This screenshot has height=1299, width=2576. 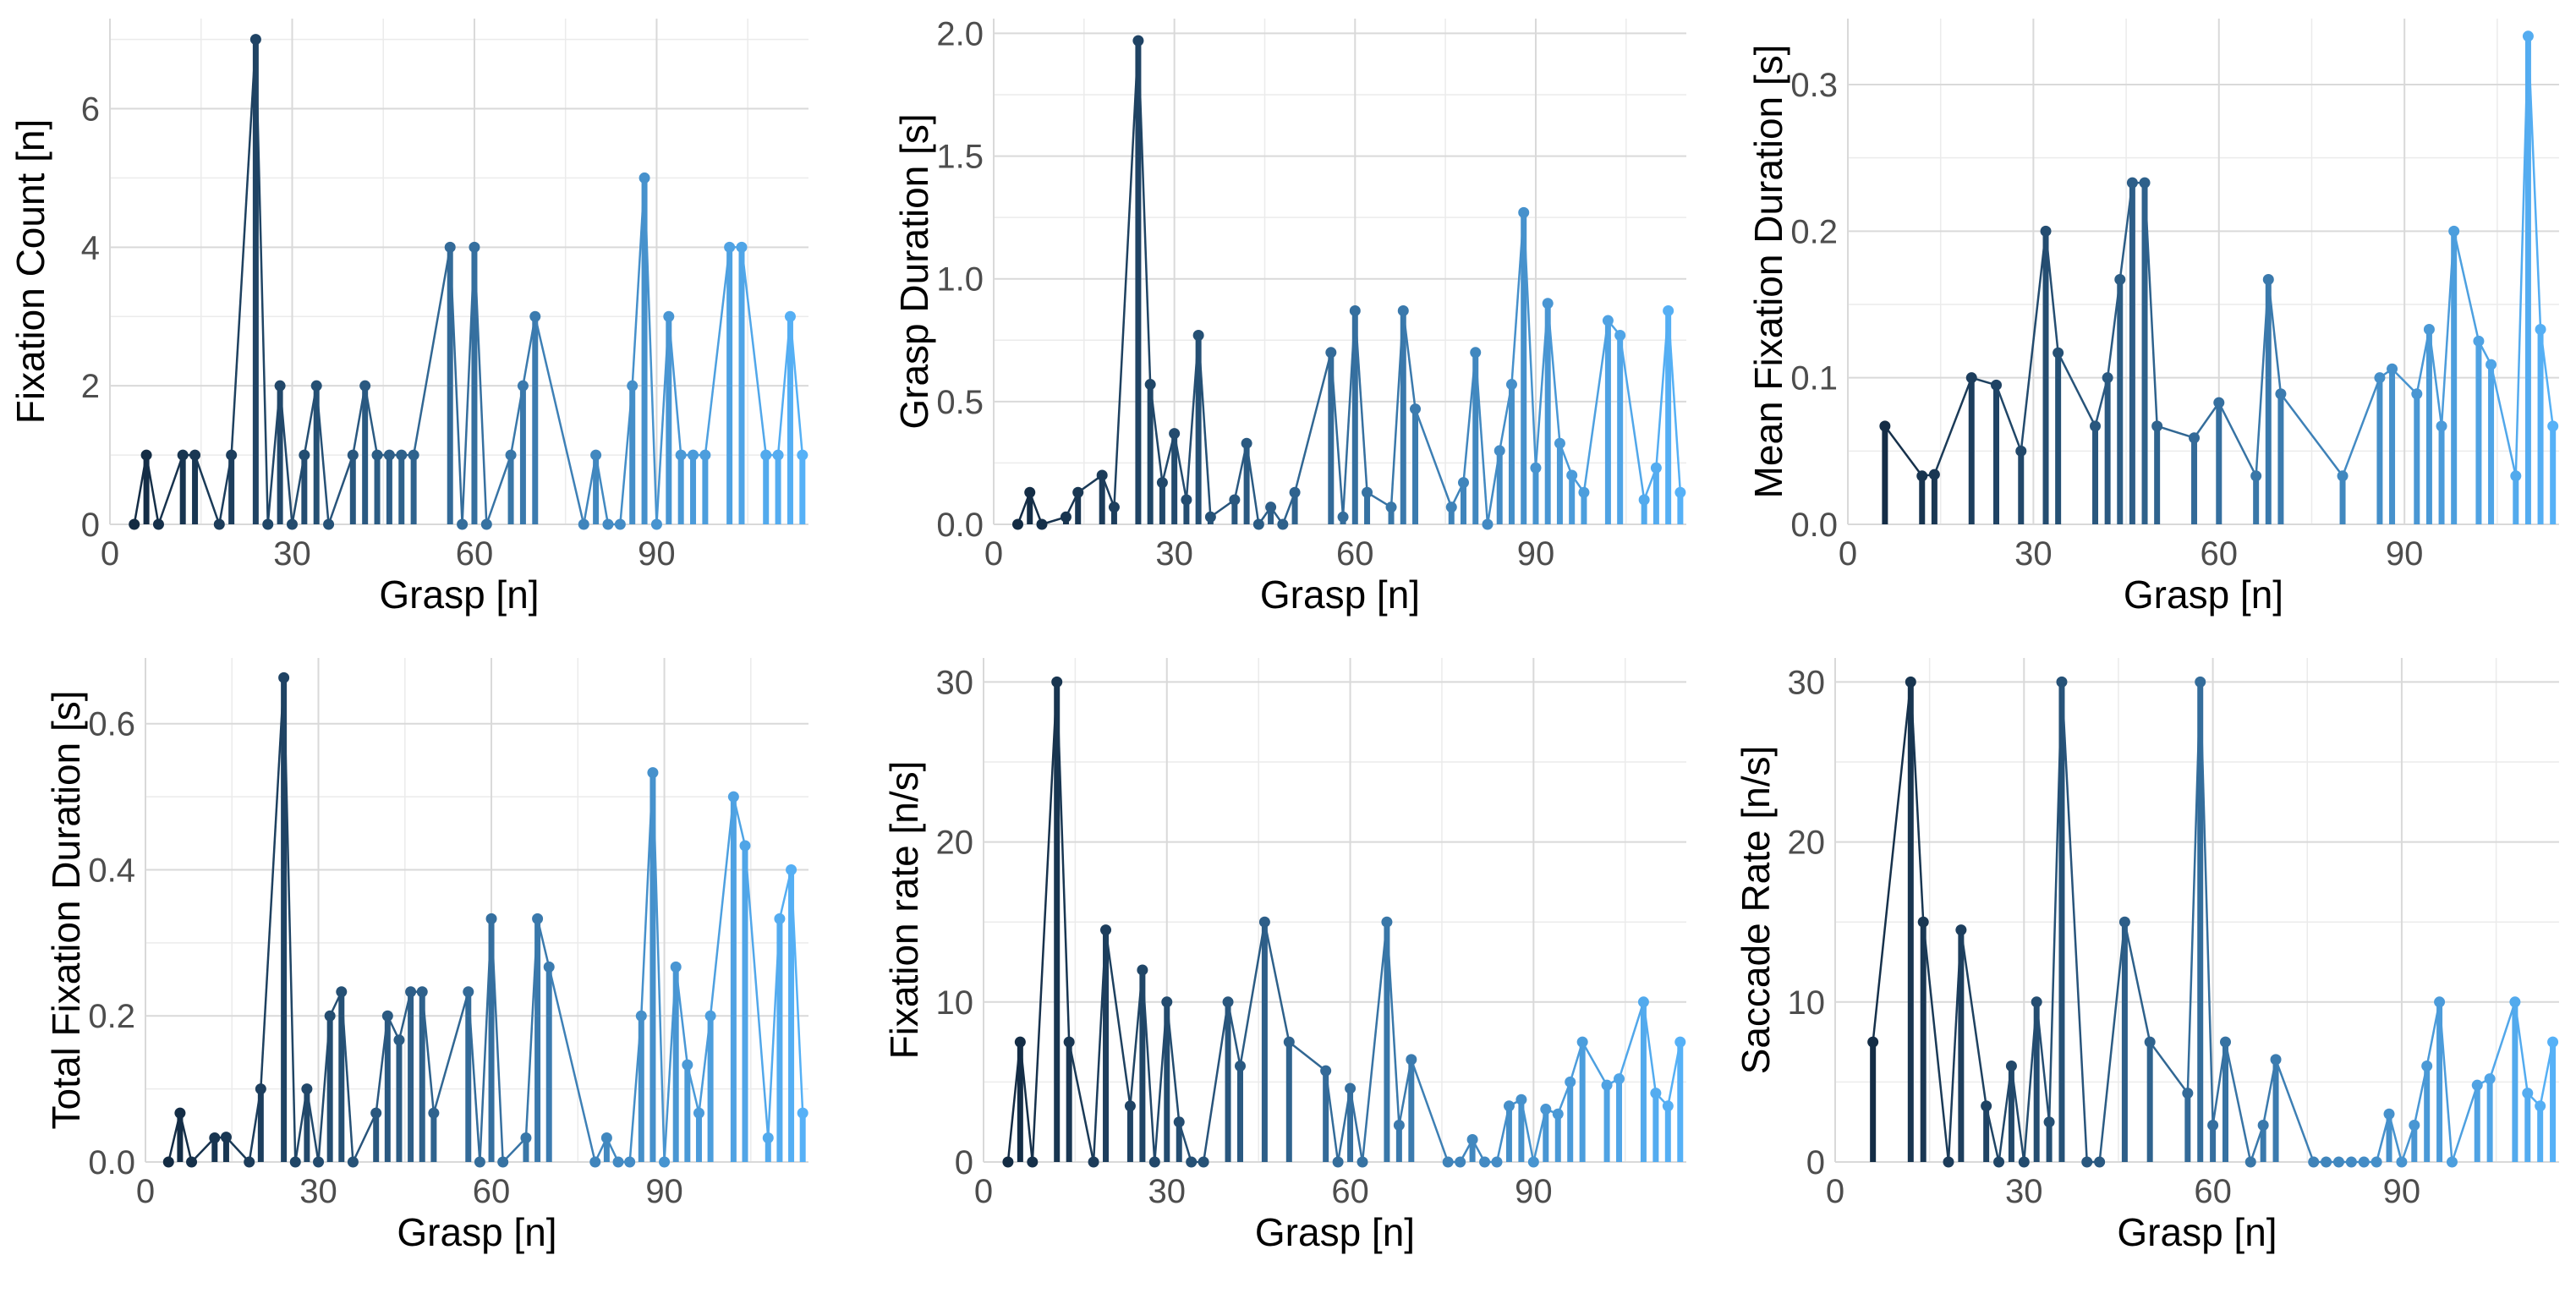 I want to click on y-tick-label: 4, so click(x=90, y=247).